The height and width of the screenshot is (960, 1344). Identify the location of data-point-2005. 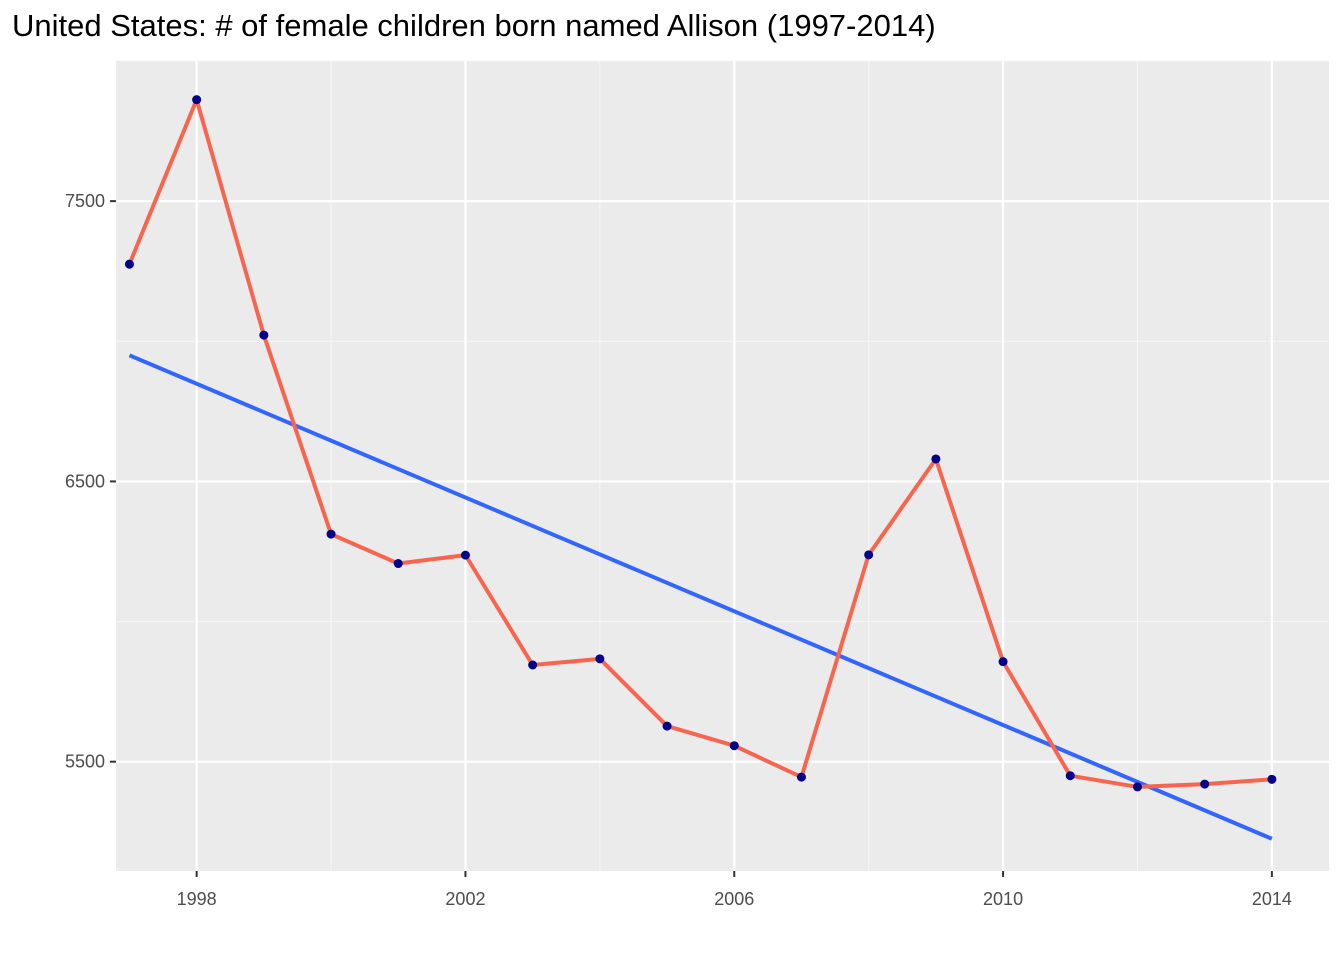
(667, 726).